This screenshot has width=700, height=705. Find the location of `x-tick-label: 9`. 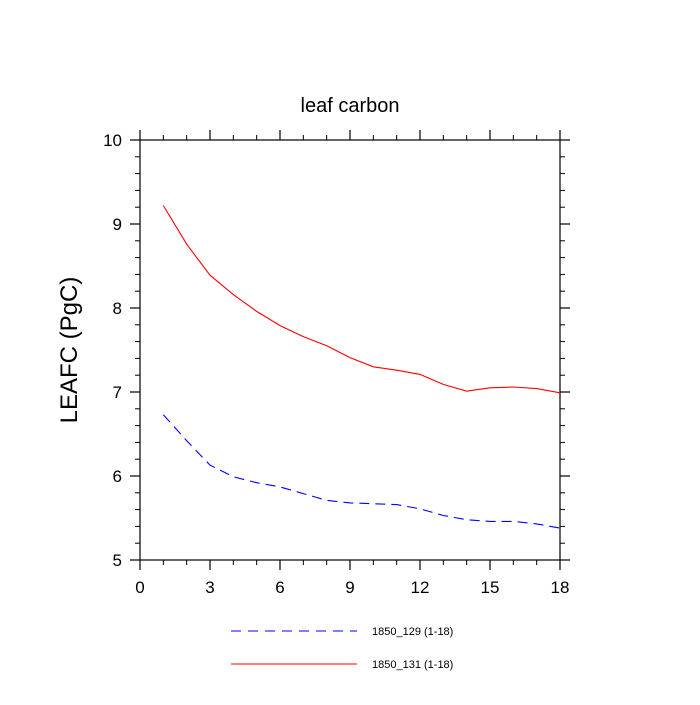

x-tick-label: 9 is located at coordinates (349, 587).